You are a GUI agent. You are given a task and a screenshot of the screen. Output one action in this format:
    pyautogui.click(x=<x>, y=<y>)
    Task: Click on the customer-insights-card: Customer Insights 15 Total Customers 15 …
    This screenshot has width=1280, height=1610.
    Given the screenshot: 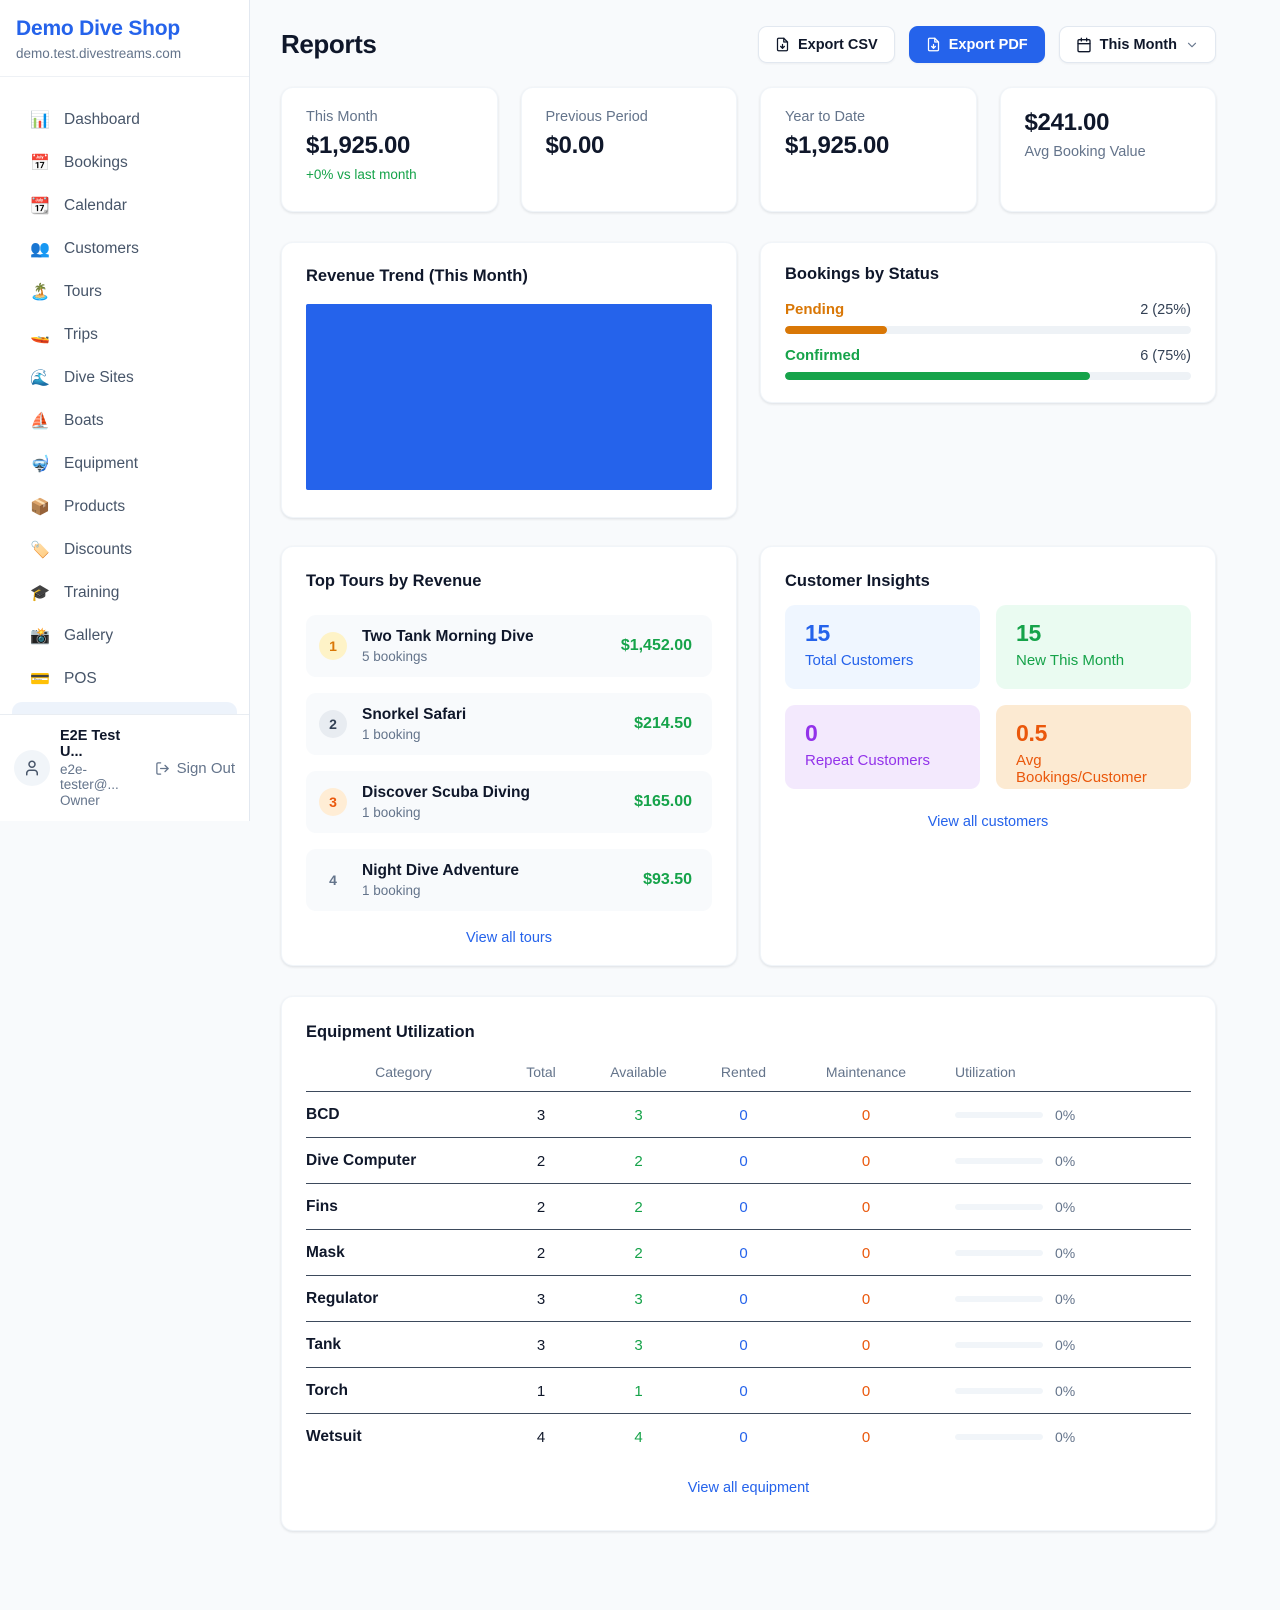 What is the action you would take?
    pyautogui.click(x=988, y=756)
    